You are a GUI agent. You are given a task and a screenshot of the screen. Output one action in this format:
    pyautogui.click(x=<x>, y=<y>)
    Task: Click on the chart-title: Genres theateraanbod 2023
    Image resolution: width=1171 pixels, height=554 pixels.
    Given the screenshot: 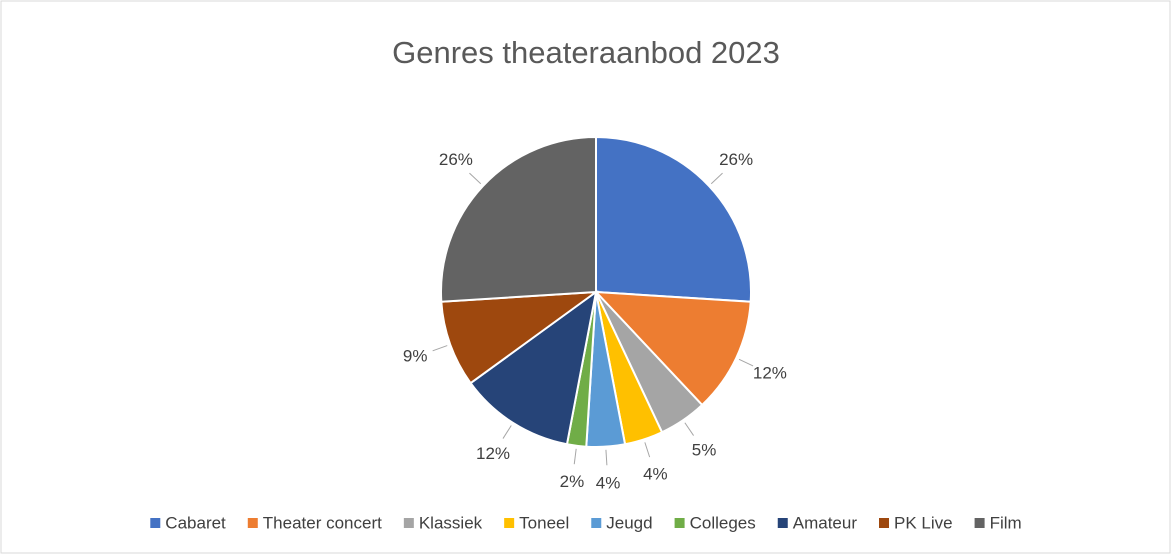 What is the action you would take?
    pyautogui.click(x=586, y=52)
    